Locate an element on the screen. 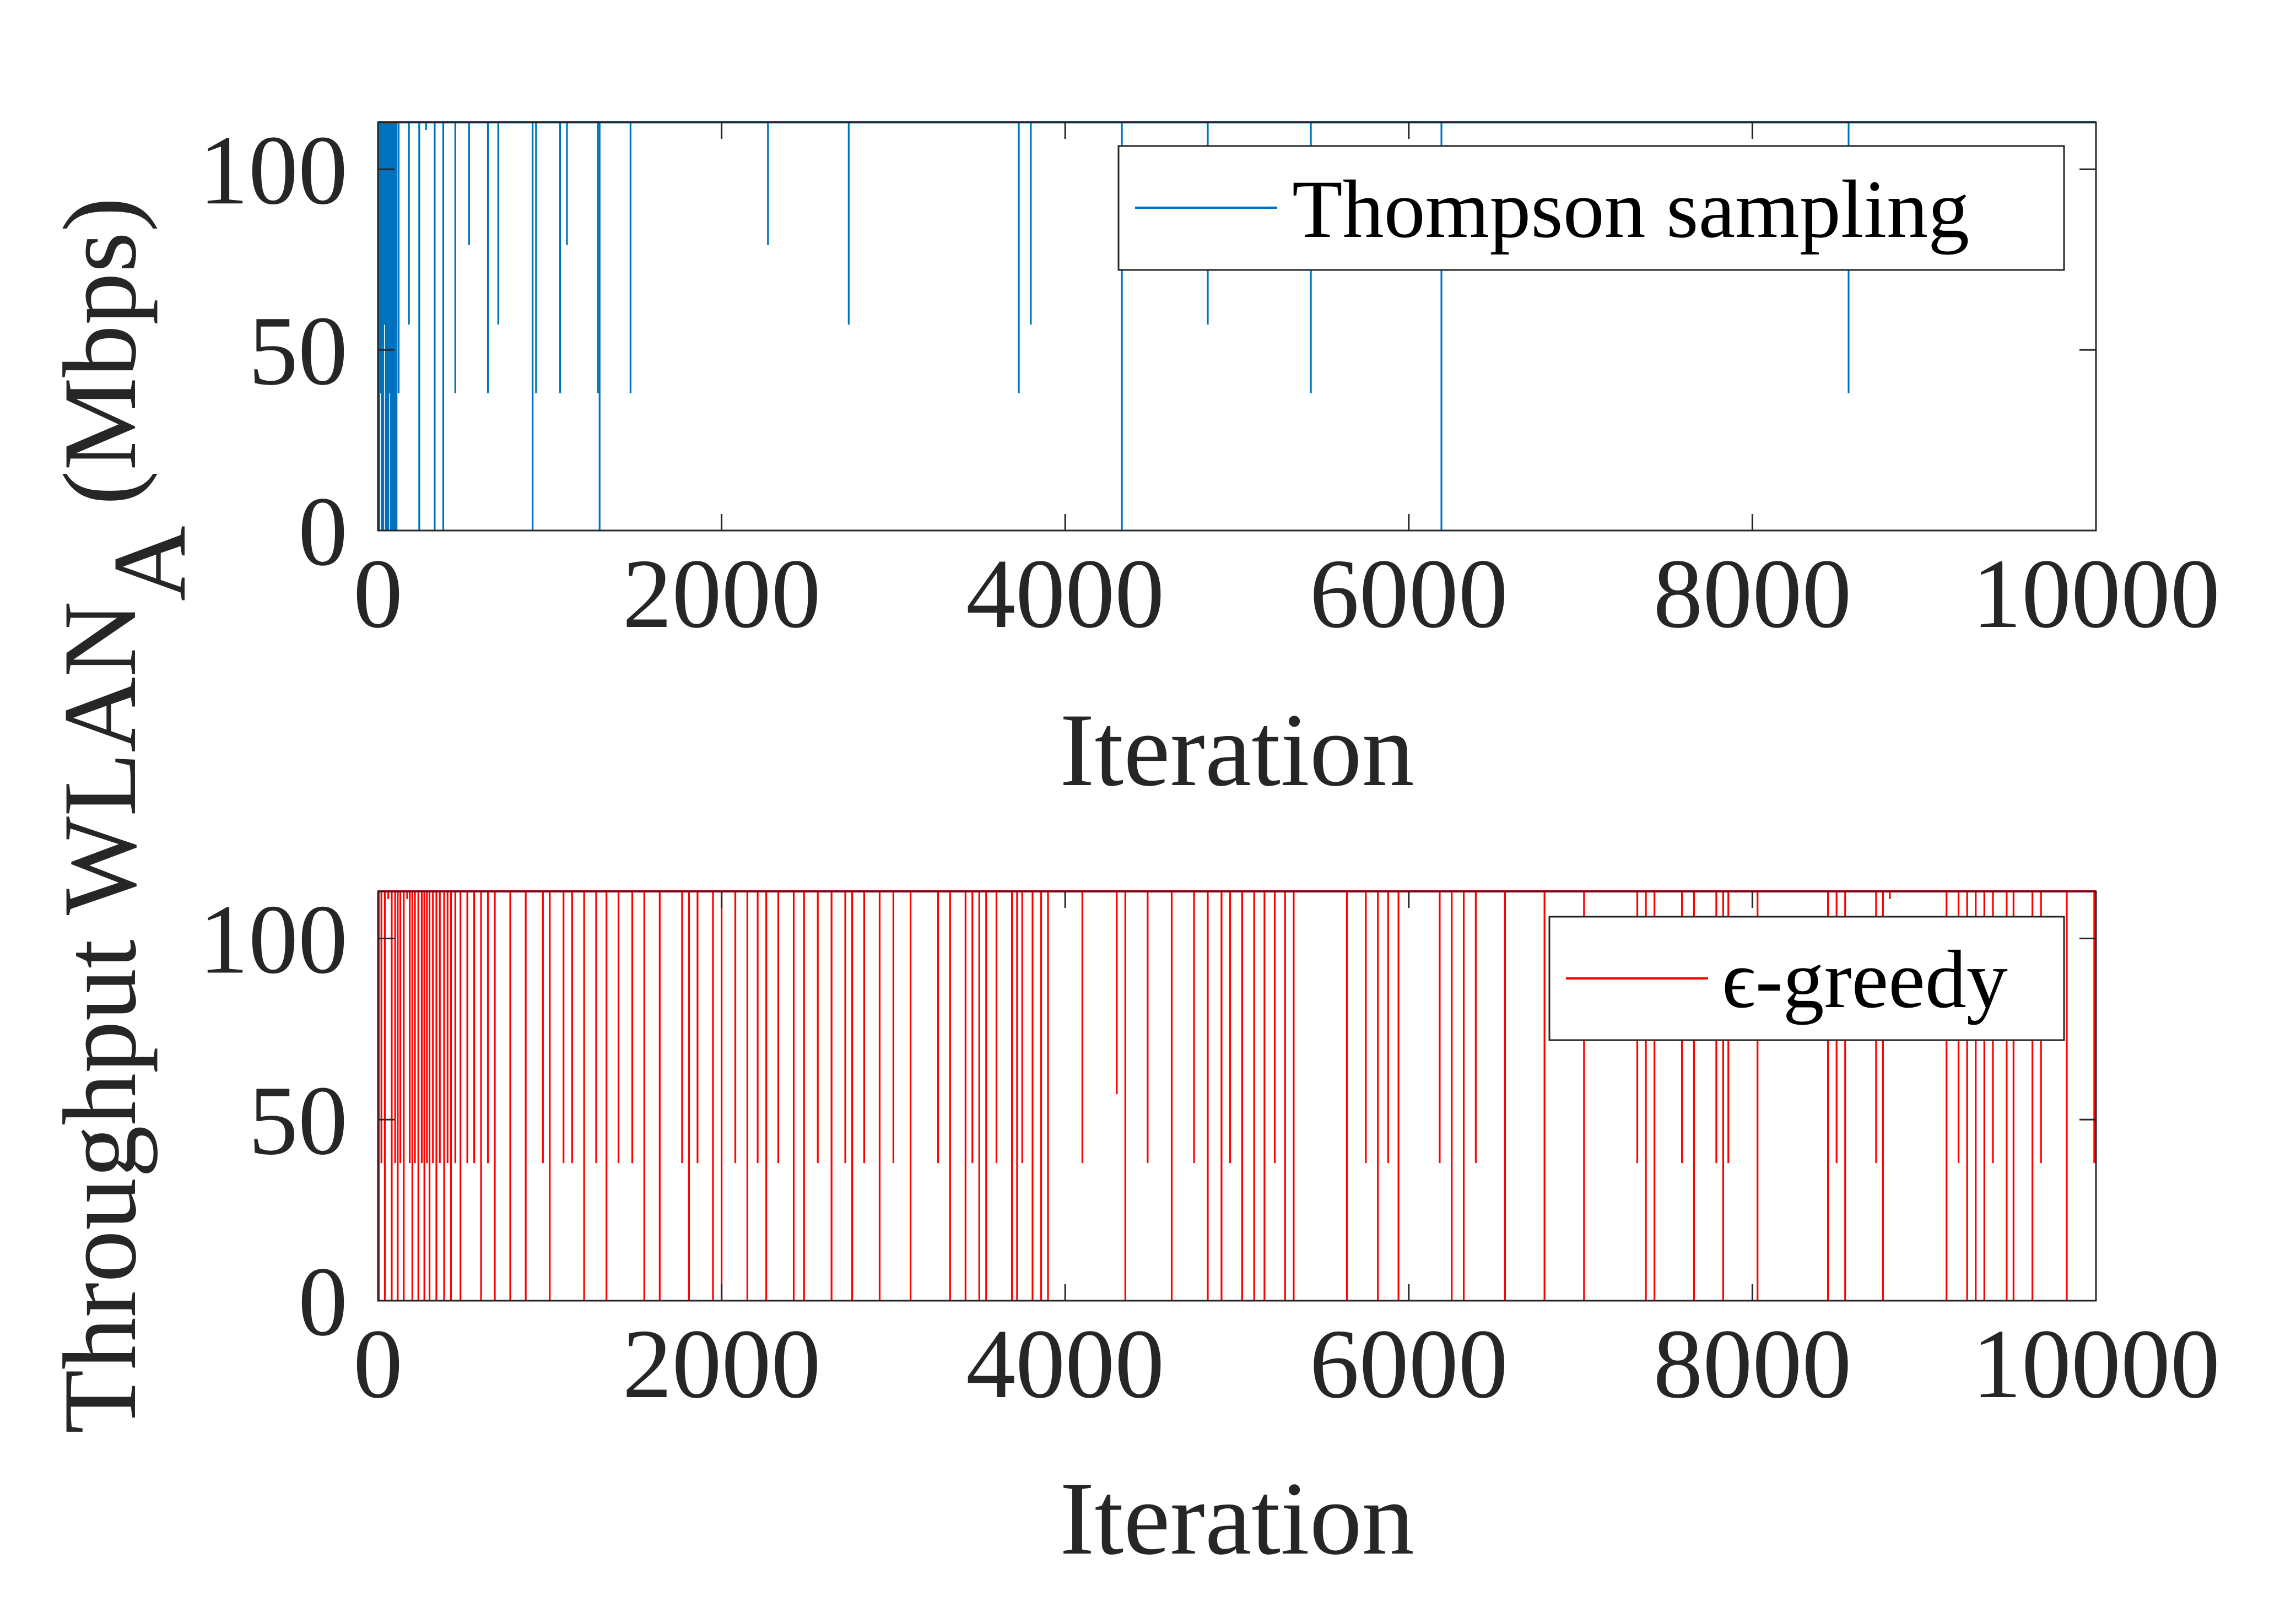  legend: ϵ-greedy is located at coordinates (1807, 978).